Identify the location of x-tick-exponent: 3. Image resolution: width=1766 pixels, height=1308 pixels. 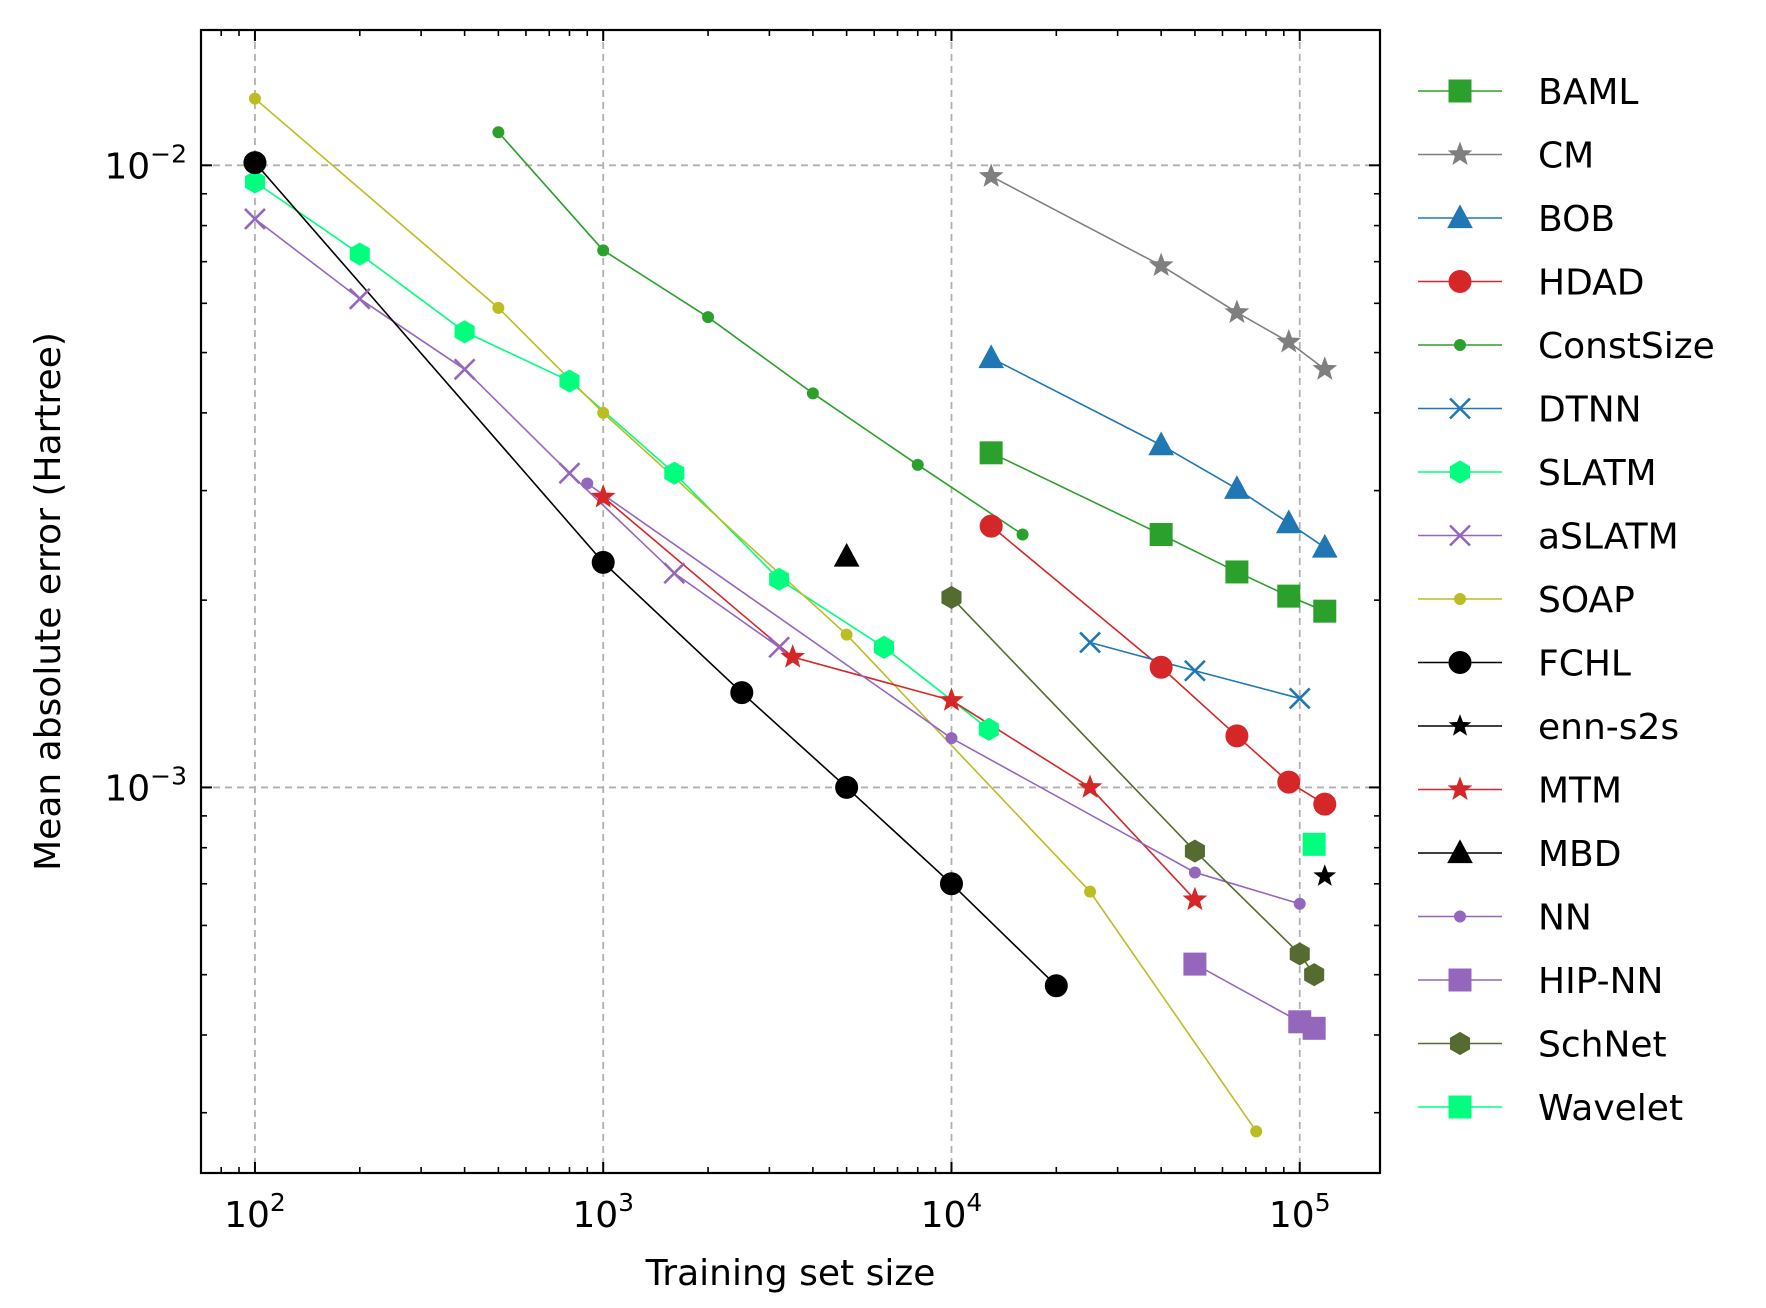
(626, 1202).